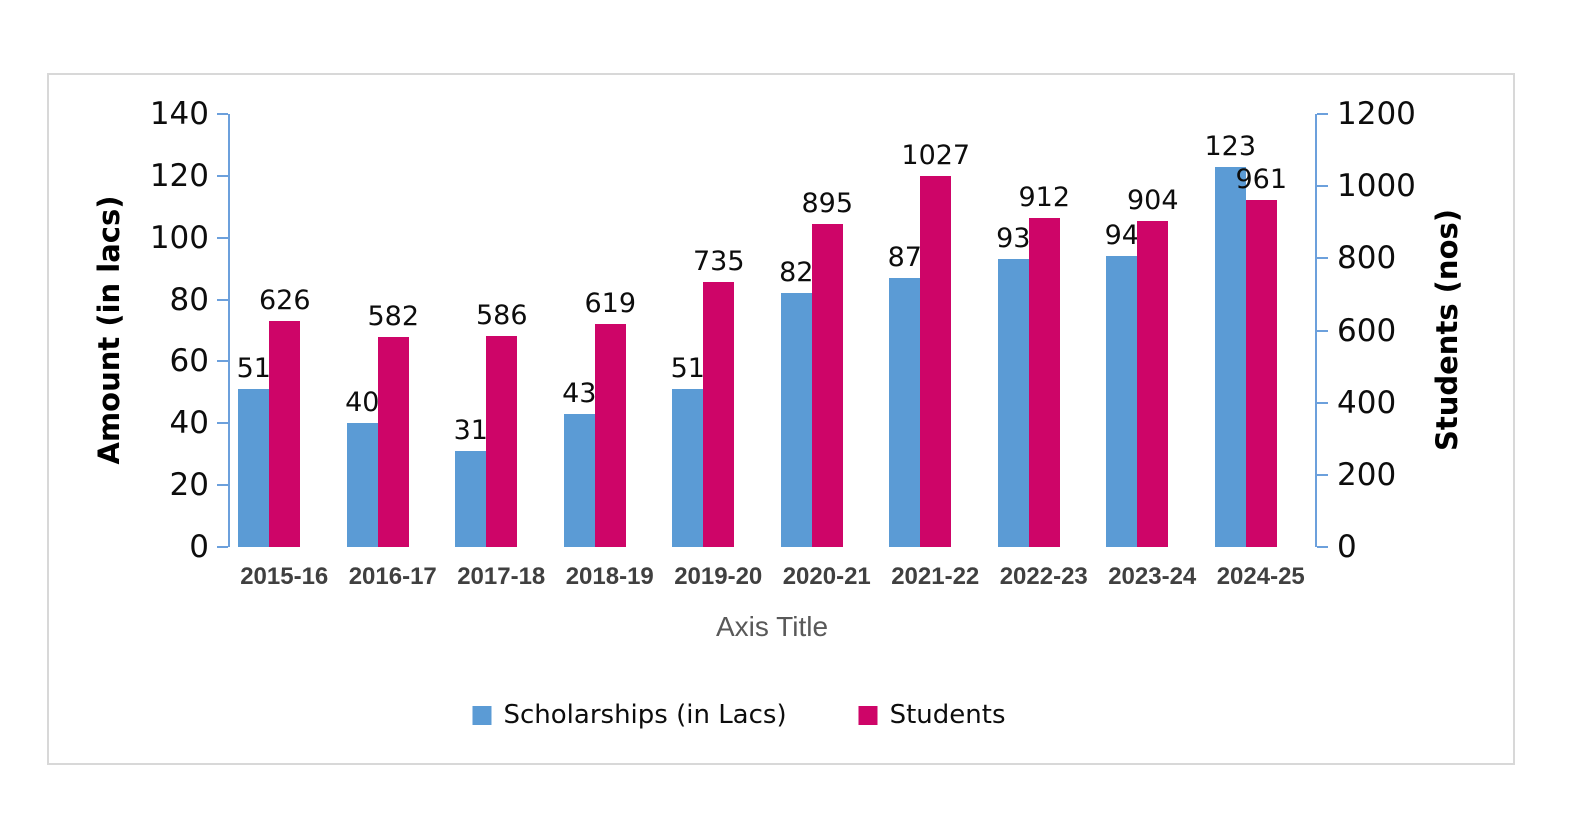  Describe the element at coordinates (482, 715) in the screenshot. I see `legend-swatch-scholarships-icon` at that location.